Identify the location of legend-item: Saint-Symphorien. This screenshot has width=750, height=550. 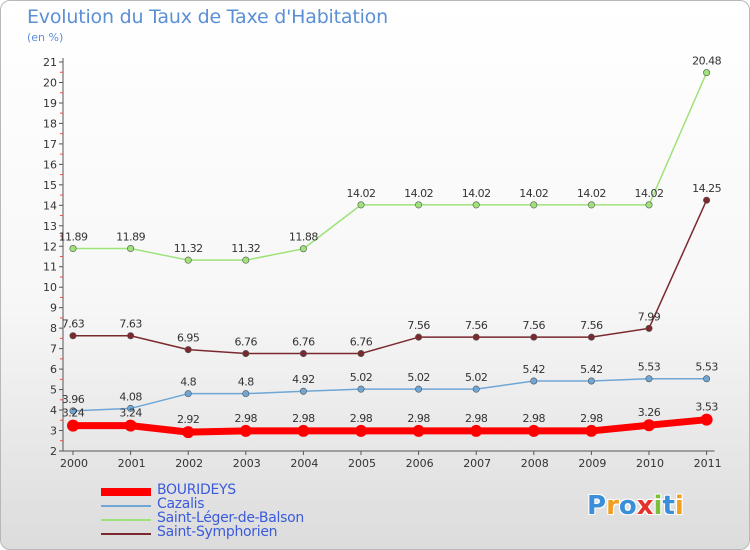
(231, 532).